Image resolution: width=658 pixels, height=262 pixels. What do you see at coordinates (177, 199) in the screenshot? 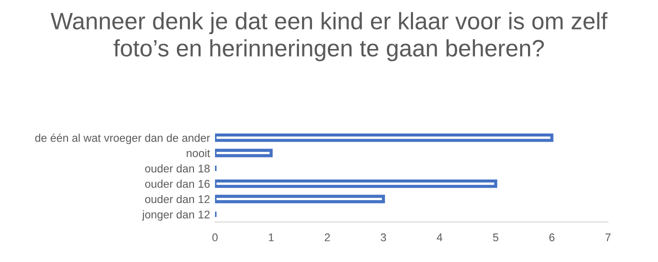
I see `y-tick-label: ouder dan 12` at bounding box center [177, 199].